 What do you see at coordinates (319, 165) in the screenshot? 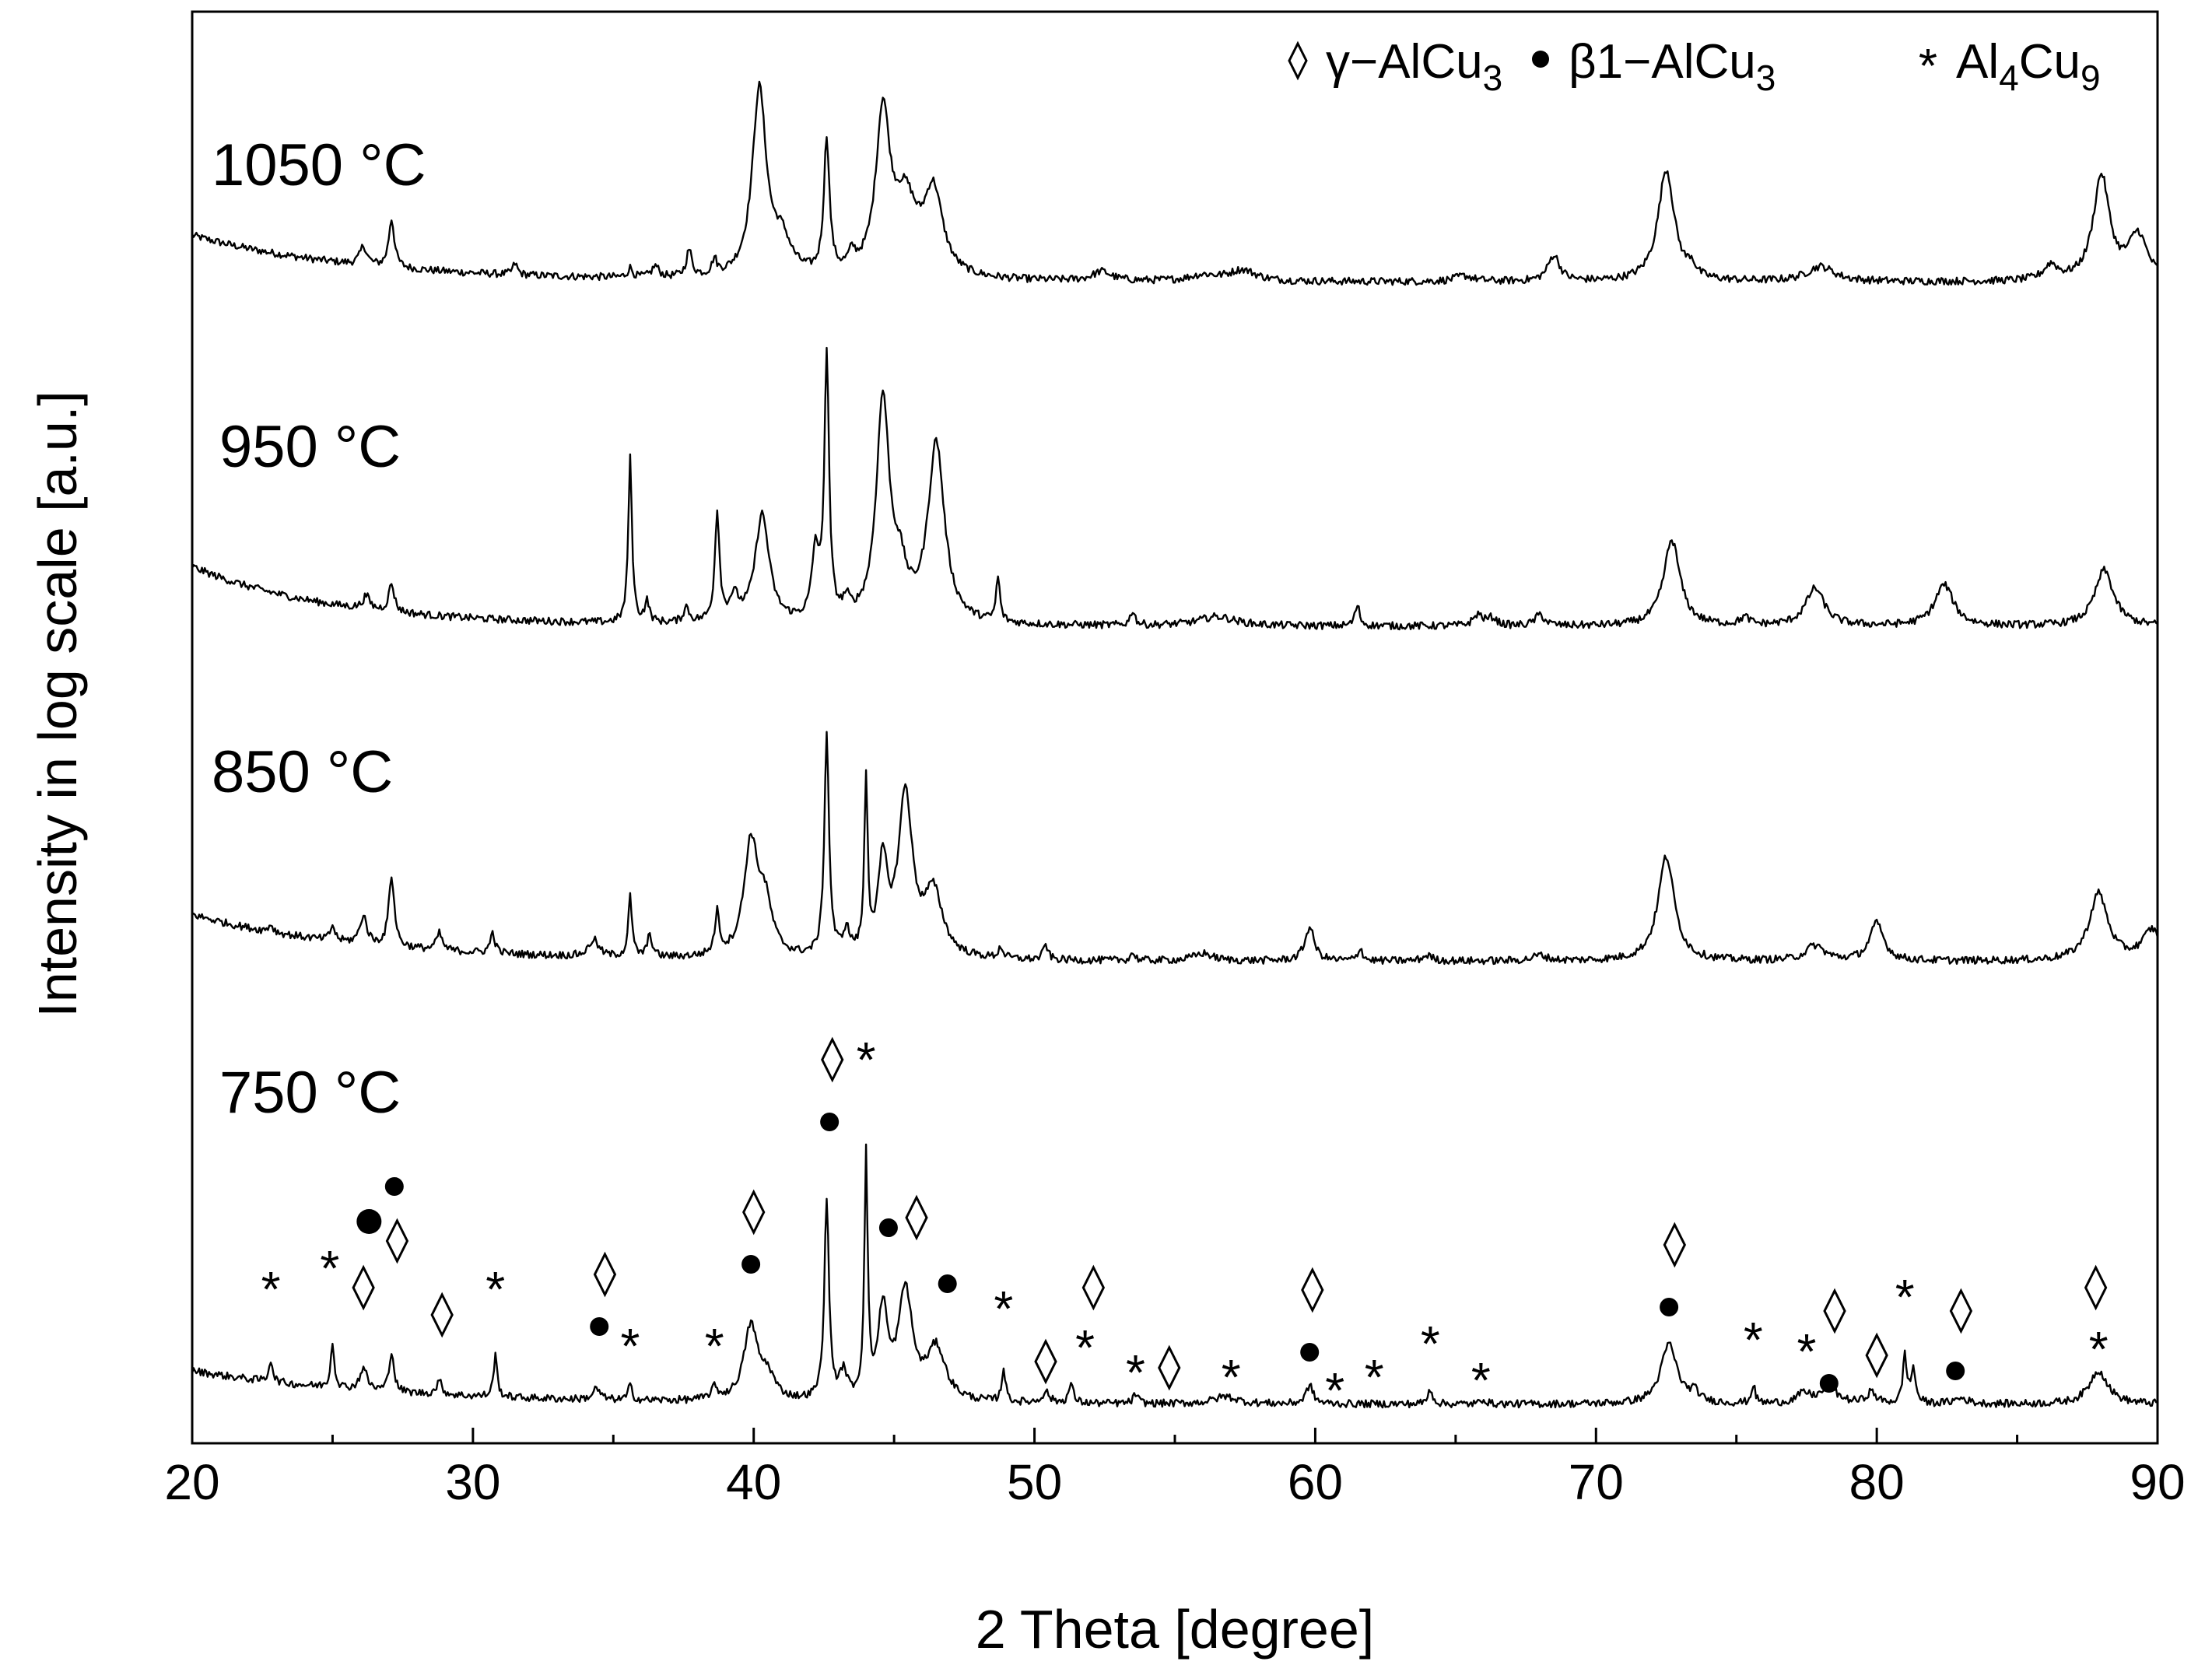
I see `trace-label: 1050 °C` at bounding box center [319, 165].